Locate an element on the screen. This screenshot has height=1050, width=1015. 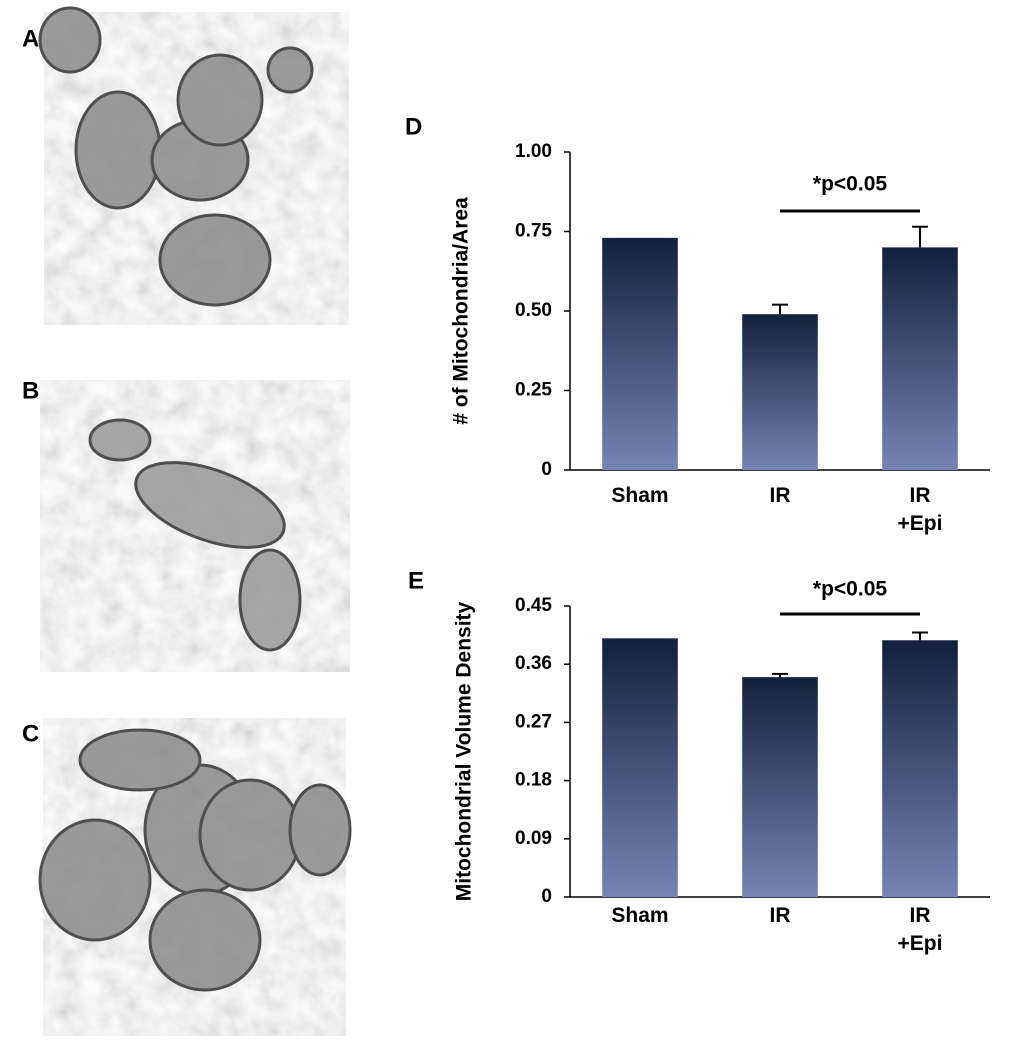
y-tick-label: 0.27 is located at coordinates (533, 721).